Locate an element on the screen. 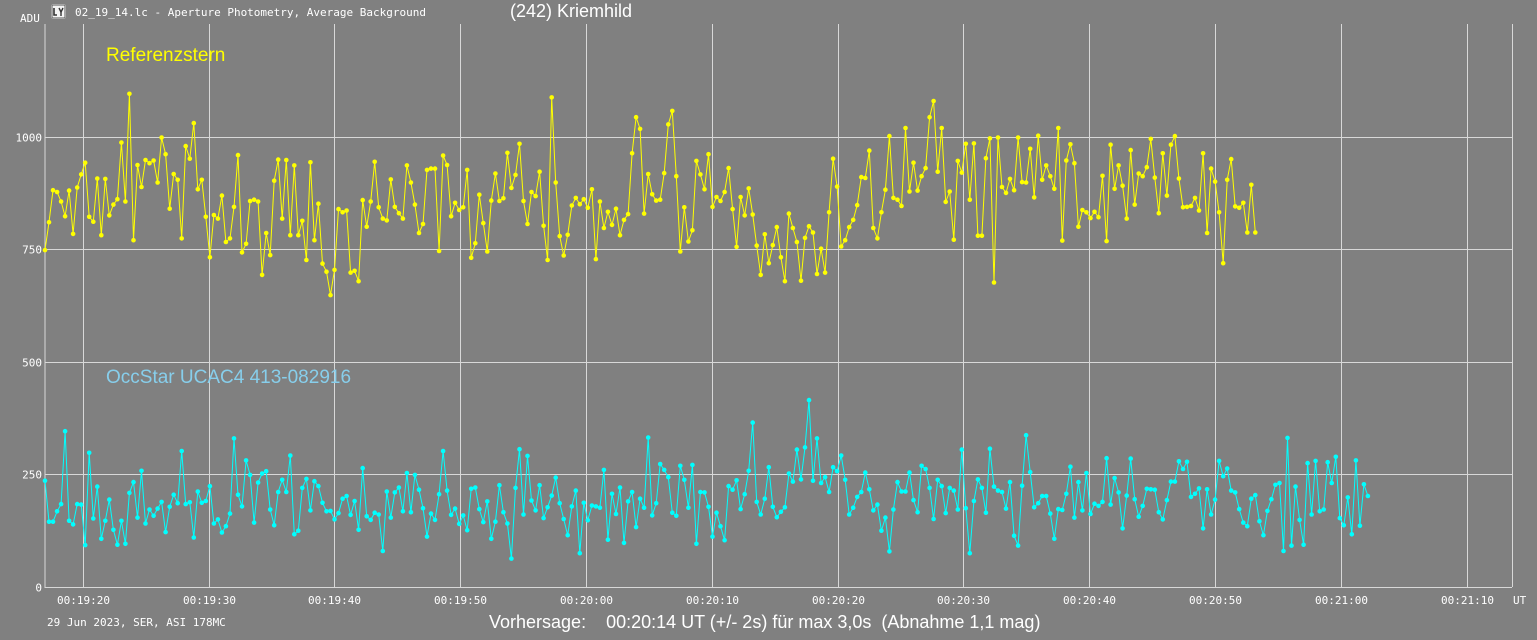 The image size is (1537, 640). y-tick-labels: 0 250 500 750 1000 is located at coordinates (29, 363).